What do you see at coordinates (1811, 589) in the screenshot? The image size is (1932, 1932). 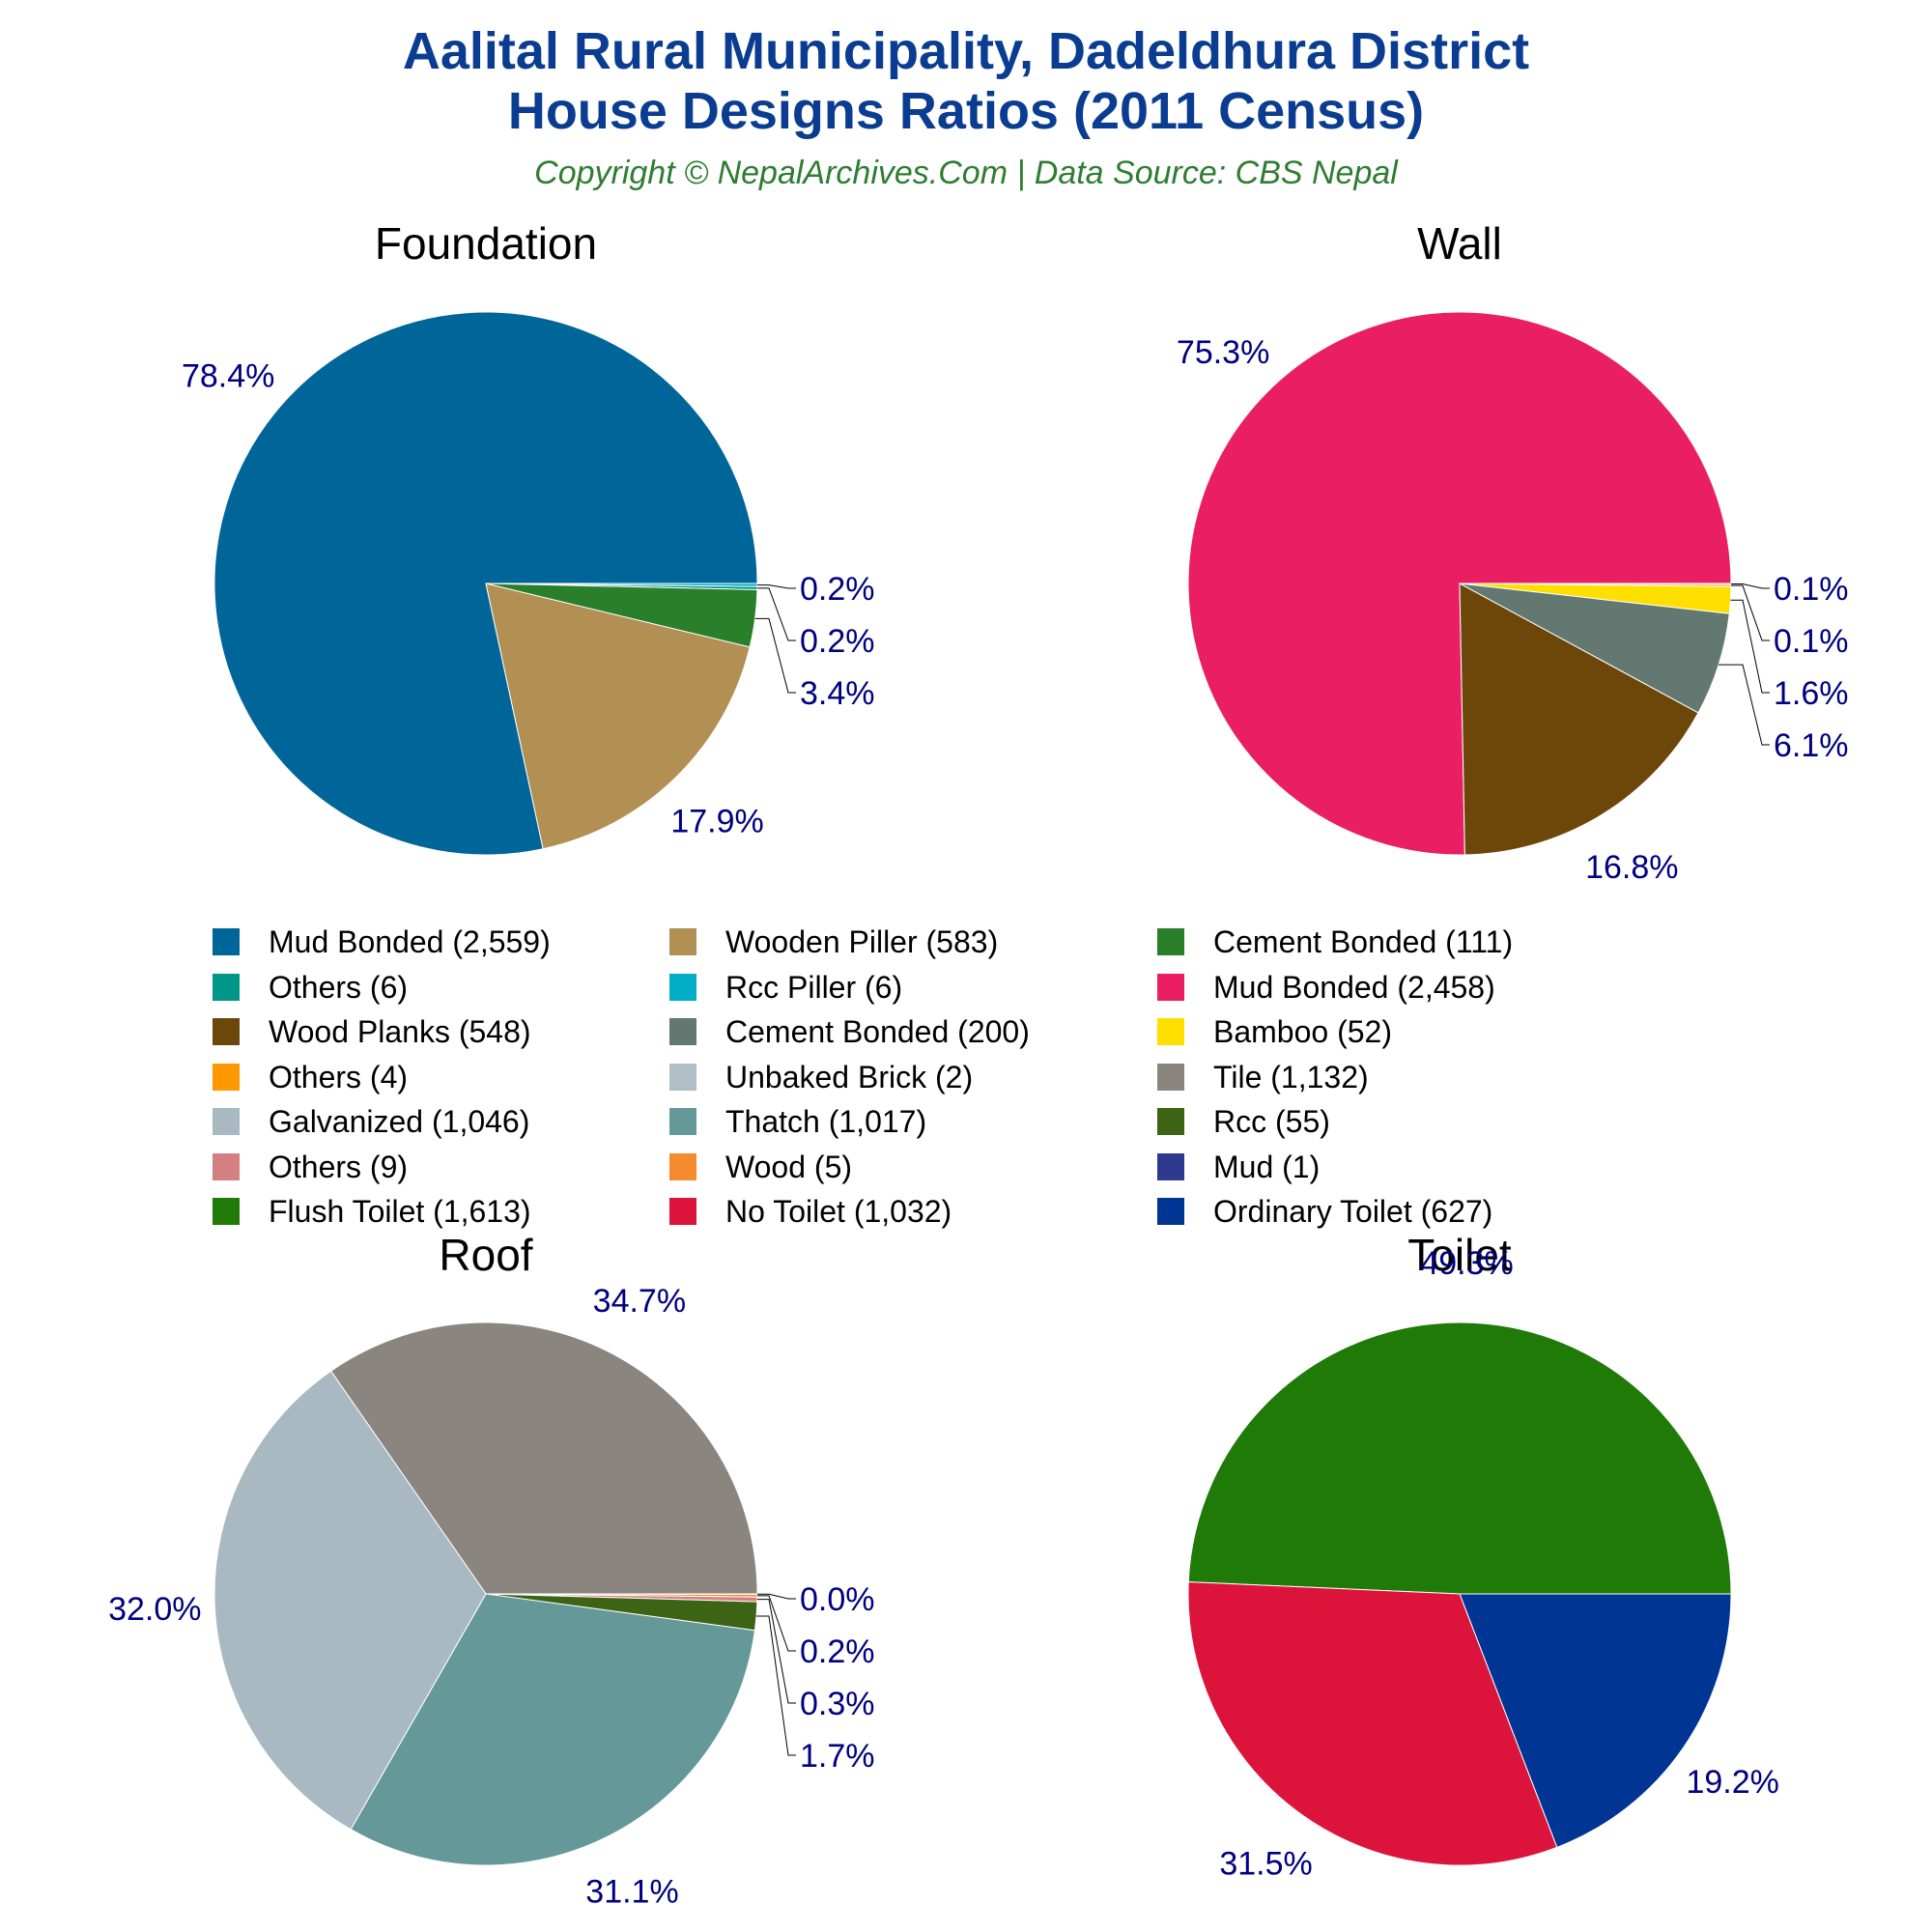 I see `wall-pct-label-unbaked-brick: 0.1%` at bounding box center [1811, 589].